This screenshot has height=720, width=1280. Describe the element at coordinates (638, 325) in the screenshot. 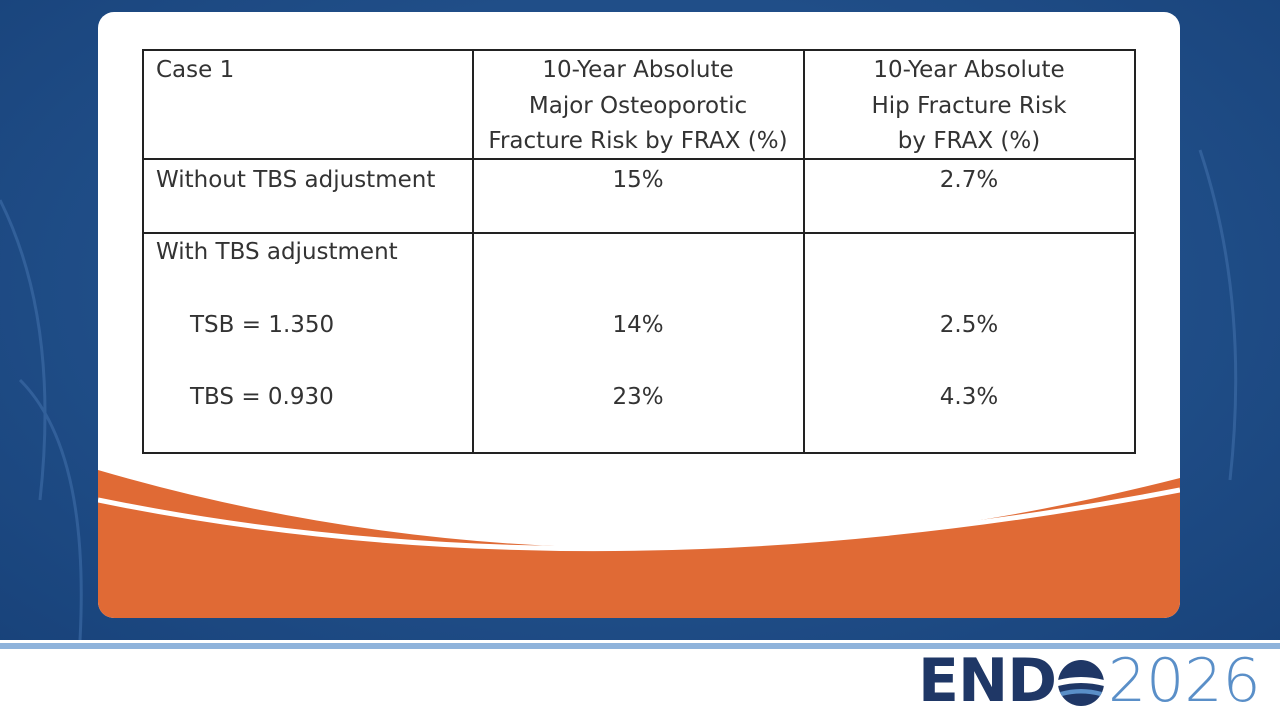

I see `cell: 14%` at that location.